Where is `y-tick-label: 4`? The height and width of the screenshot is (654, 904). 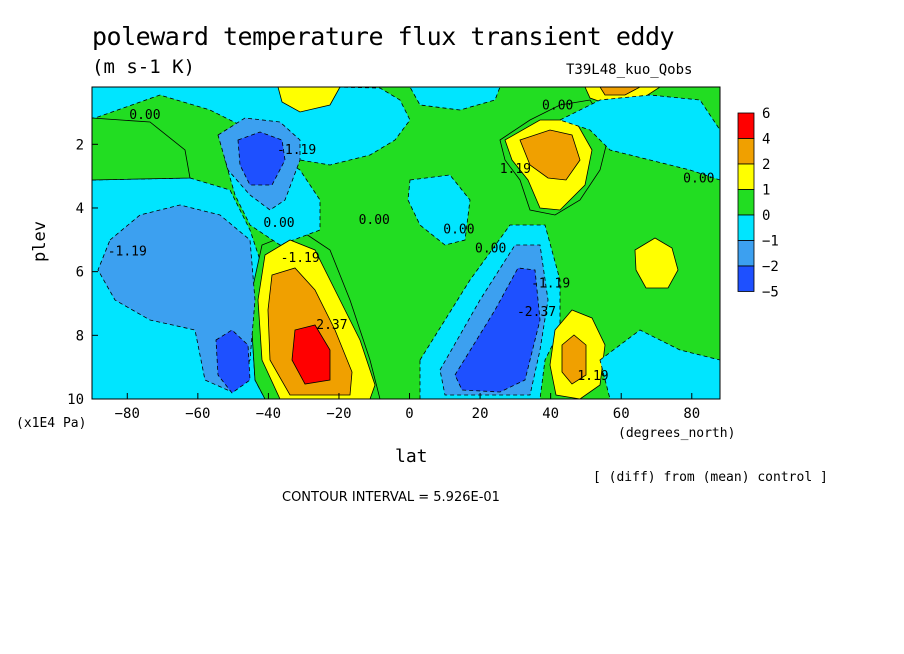
y-tick-label: 4 is located at coordinates (80, 209).